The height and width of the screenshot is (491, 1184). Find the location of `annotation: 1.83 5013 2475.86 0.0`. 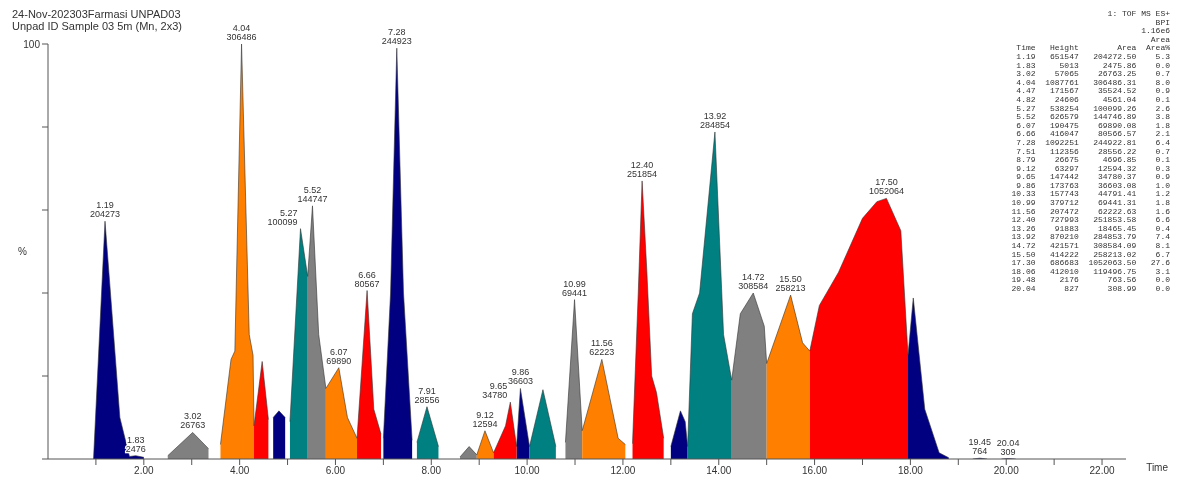

annotation: 1.83 5013 2475.86 0.0 is located at coordinates (1092, 65).